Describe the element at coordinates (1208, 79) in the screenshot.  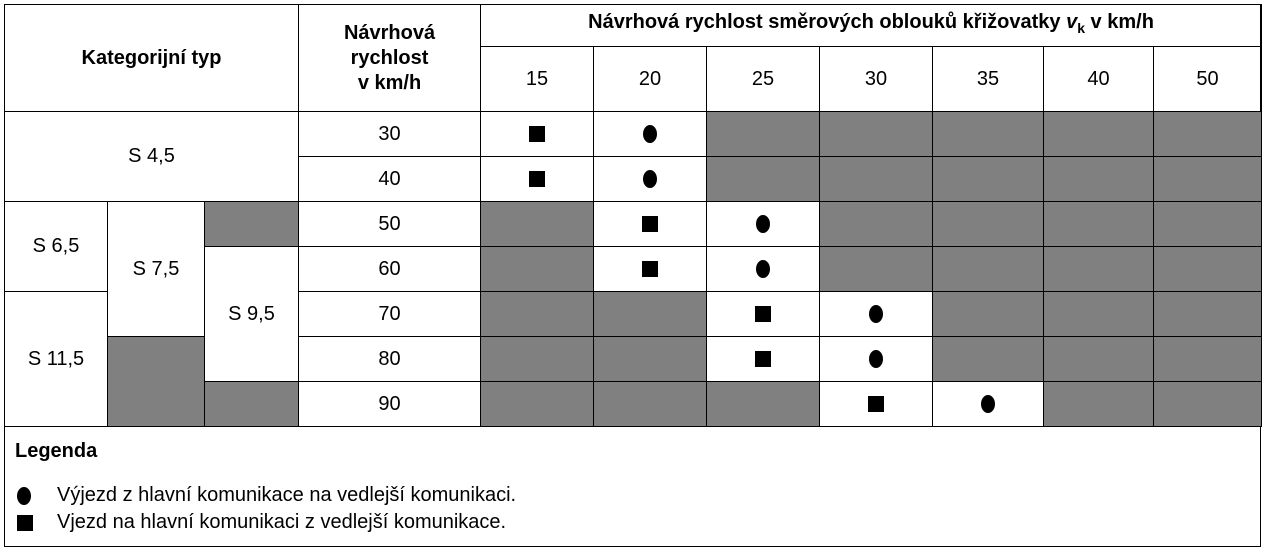
I see `speed-col-50: 50` at that location.